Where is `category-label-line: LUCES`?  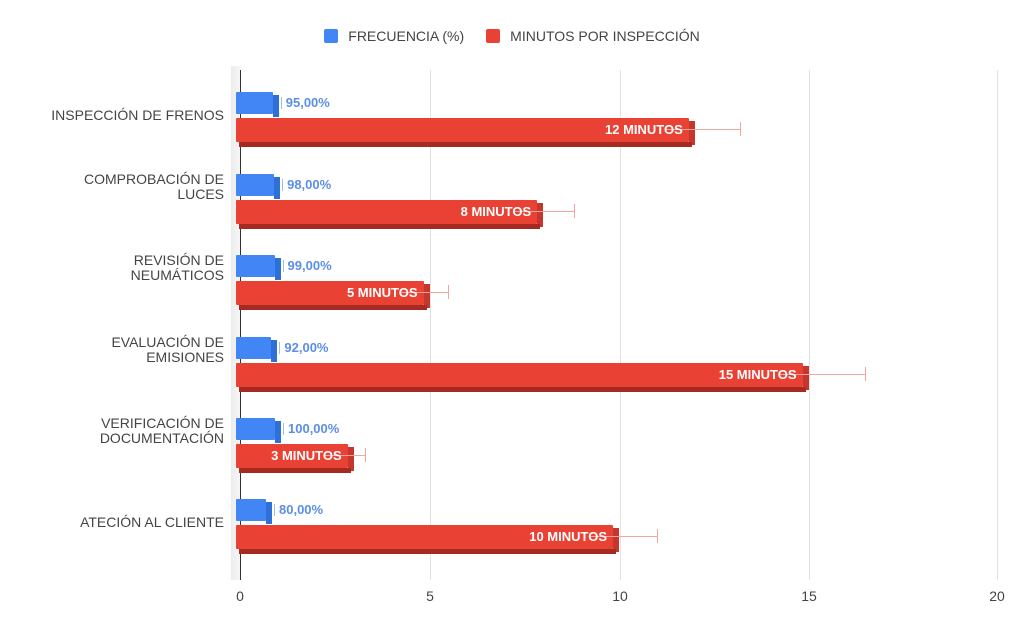
category-label-line: LUCES is located at coordinates (200, 194).